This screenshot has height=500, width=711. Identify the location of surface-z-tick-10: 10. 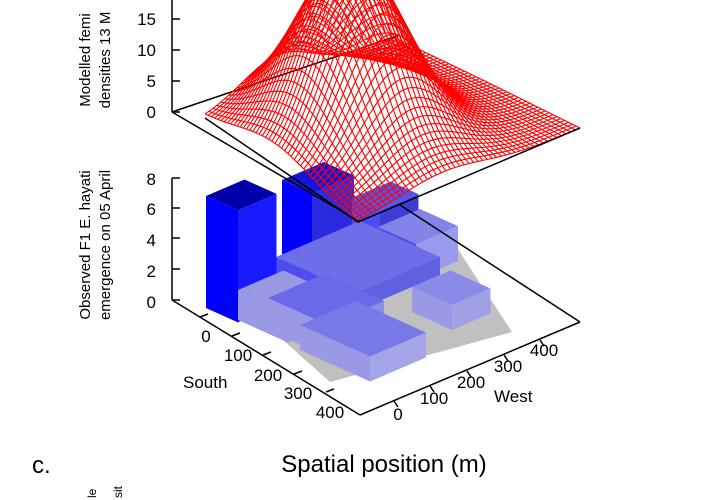
(146, 50).